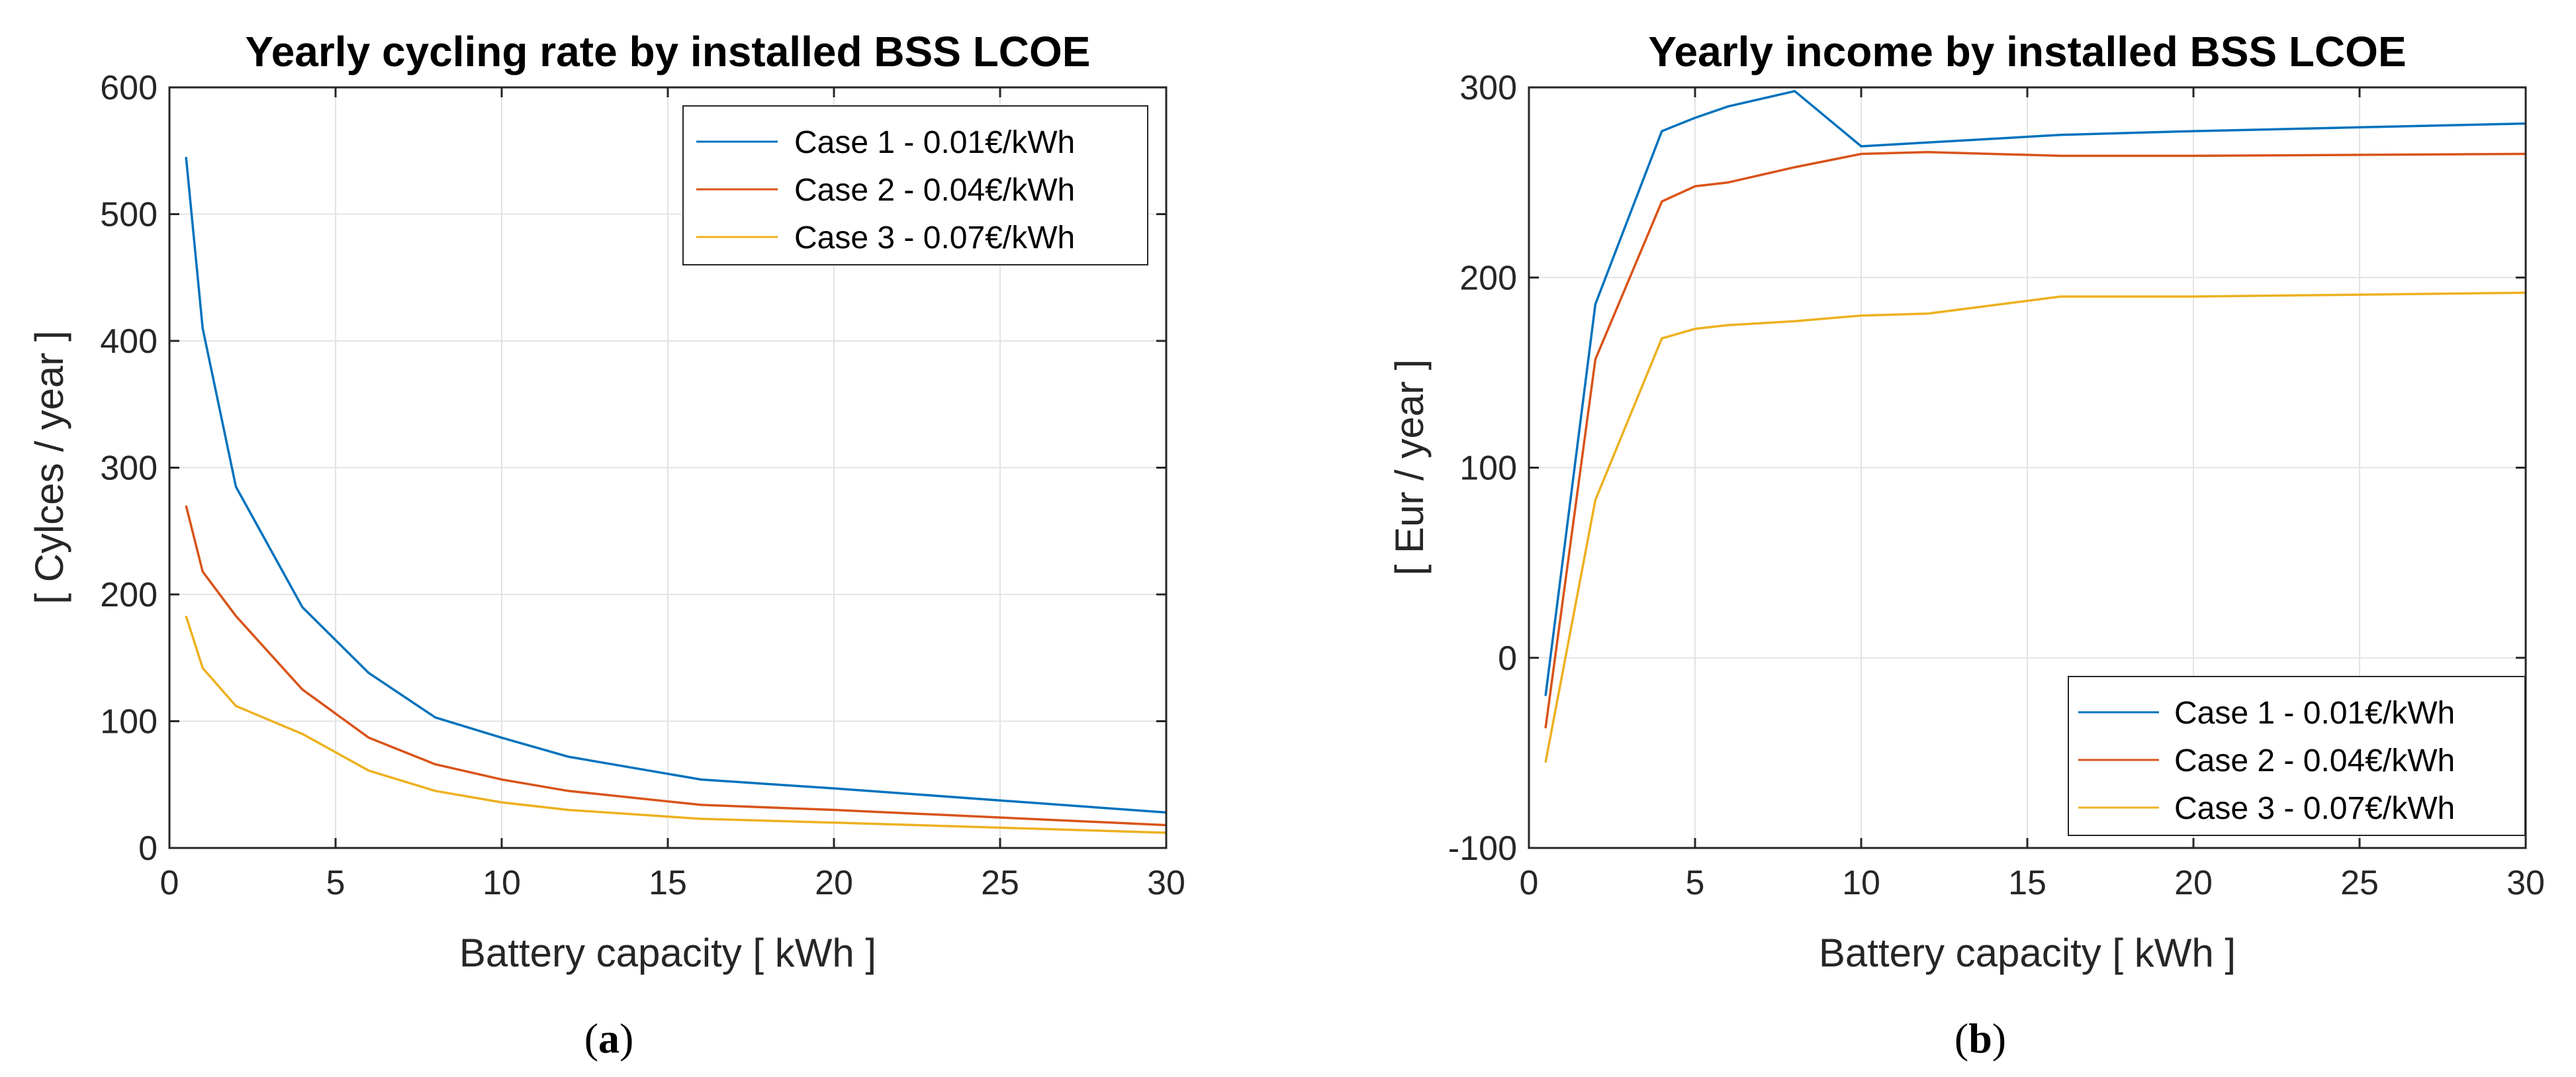  Describe the element at coordinates (2193, 883) in the screenshot. I see `chart-b-x-tick-label: 20` at that location.